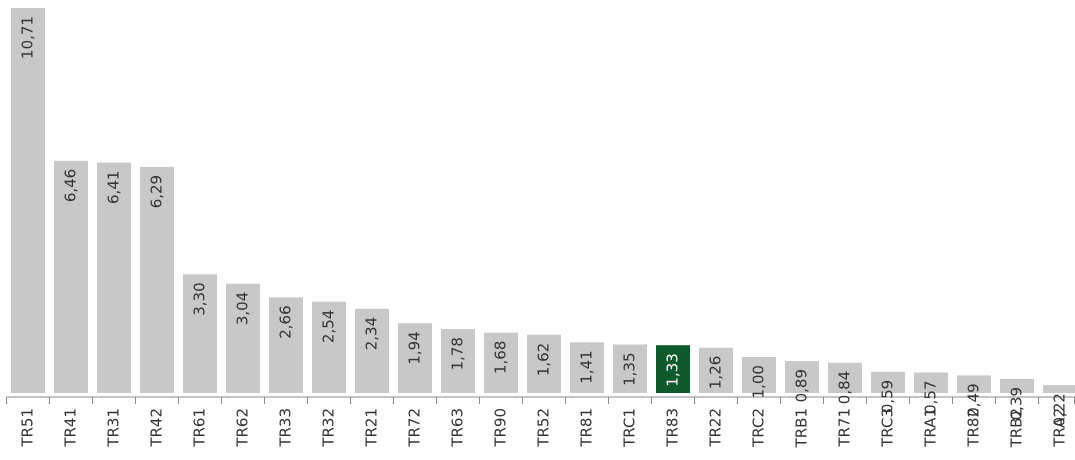 This screenshot has width=1075, height=460. I want to click on value-label: 6,41, so click(114, 187).